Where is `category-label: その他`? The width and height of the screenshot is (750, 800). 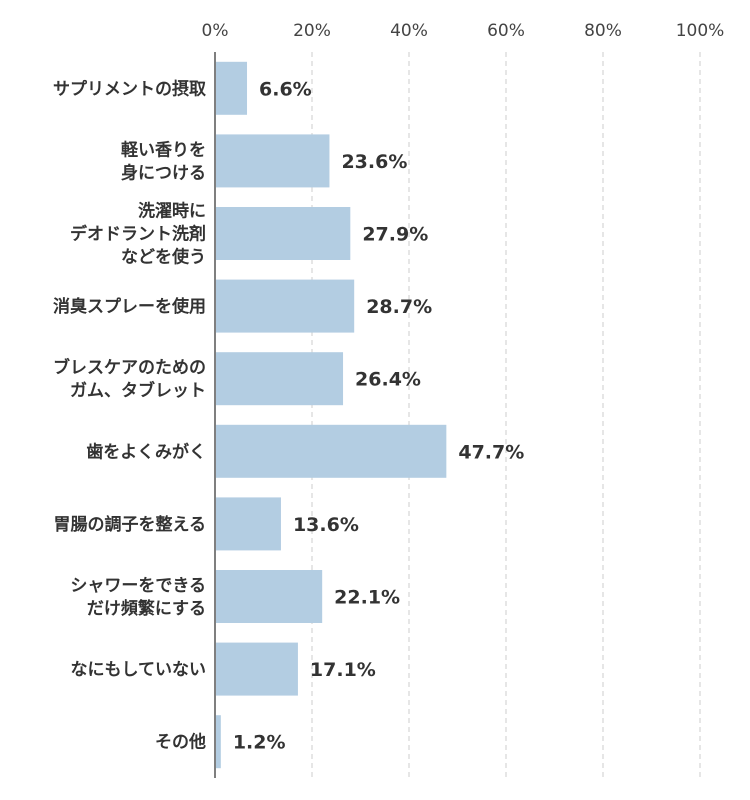 category-label: その他 is located at coordinates (180, 742).